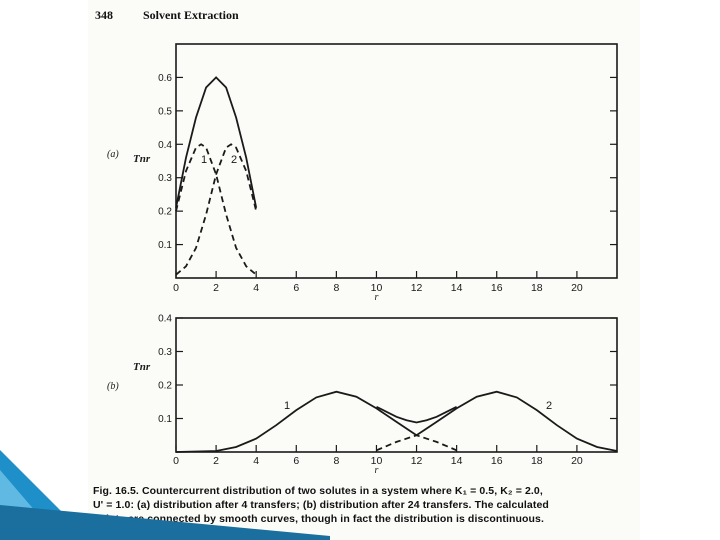 This screenshot has width=720, height=540. Describe the element at coordinates (417, 461) in the screenshot. I see `panel-b-xtick-label: 12` at that location.